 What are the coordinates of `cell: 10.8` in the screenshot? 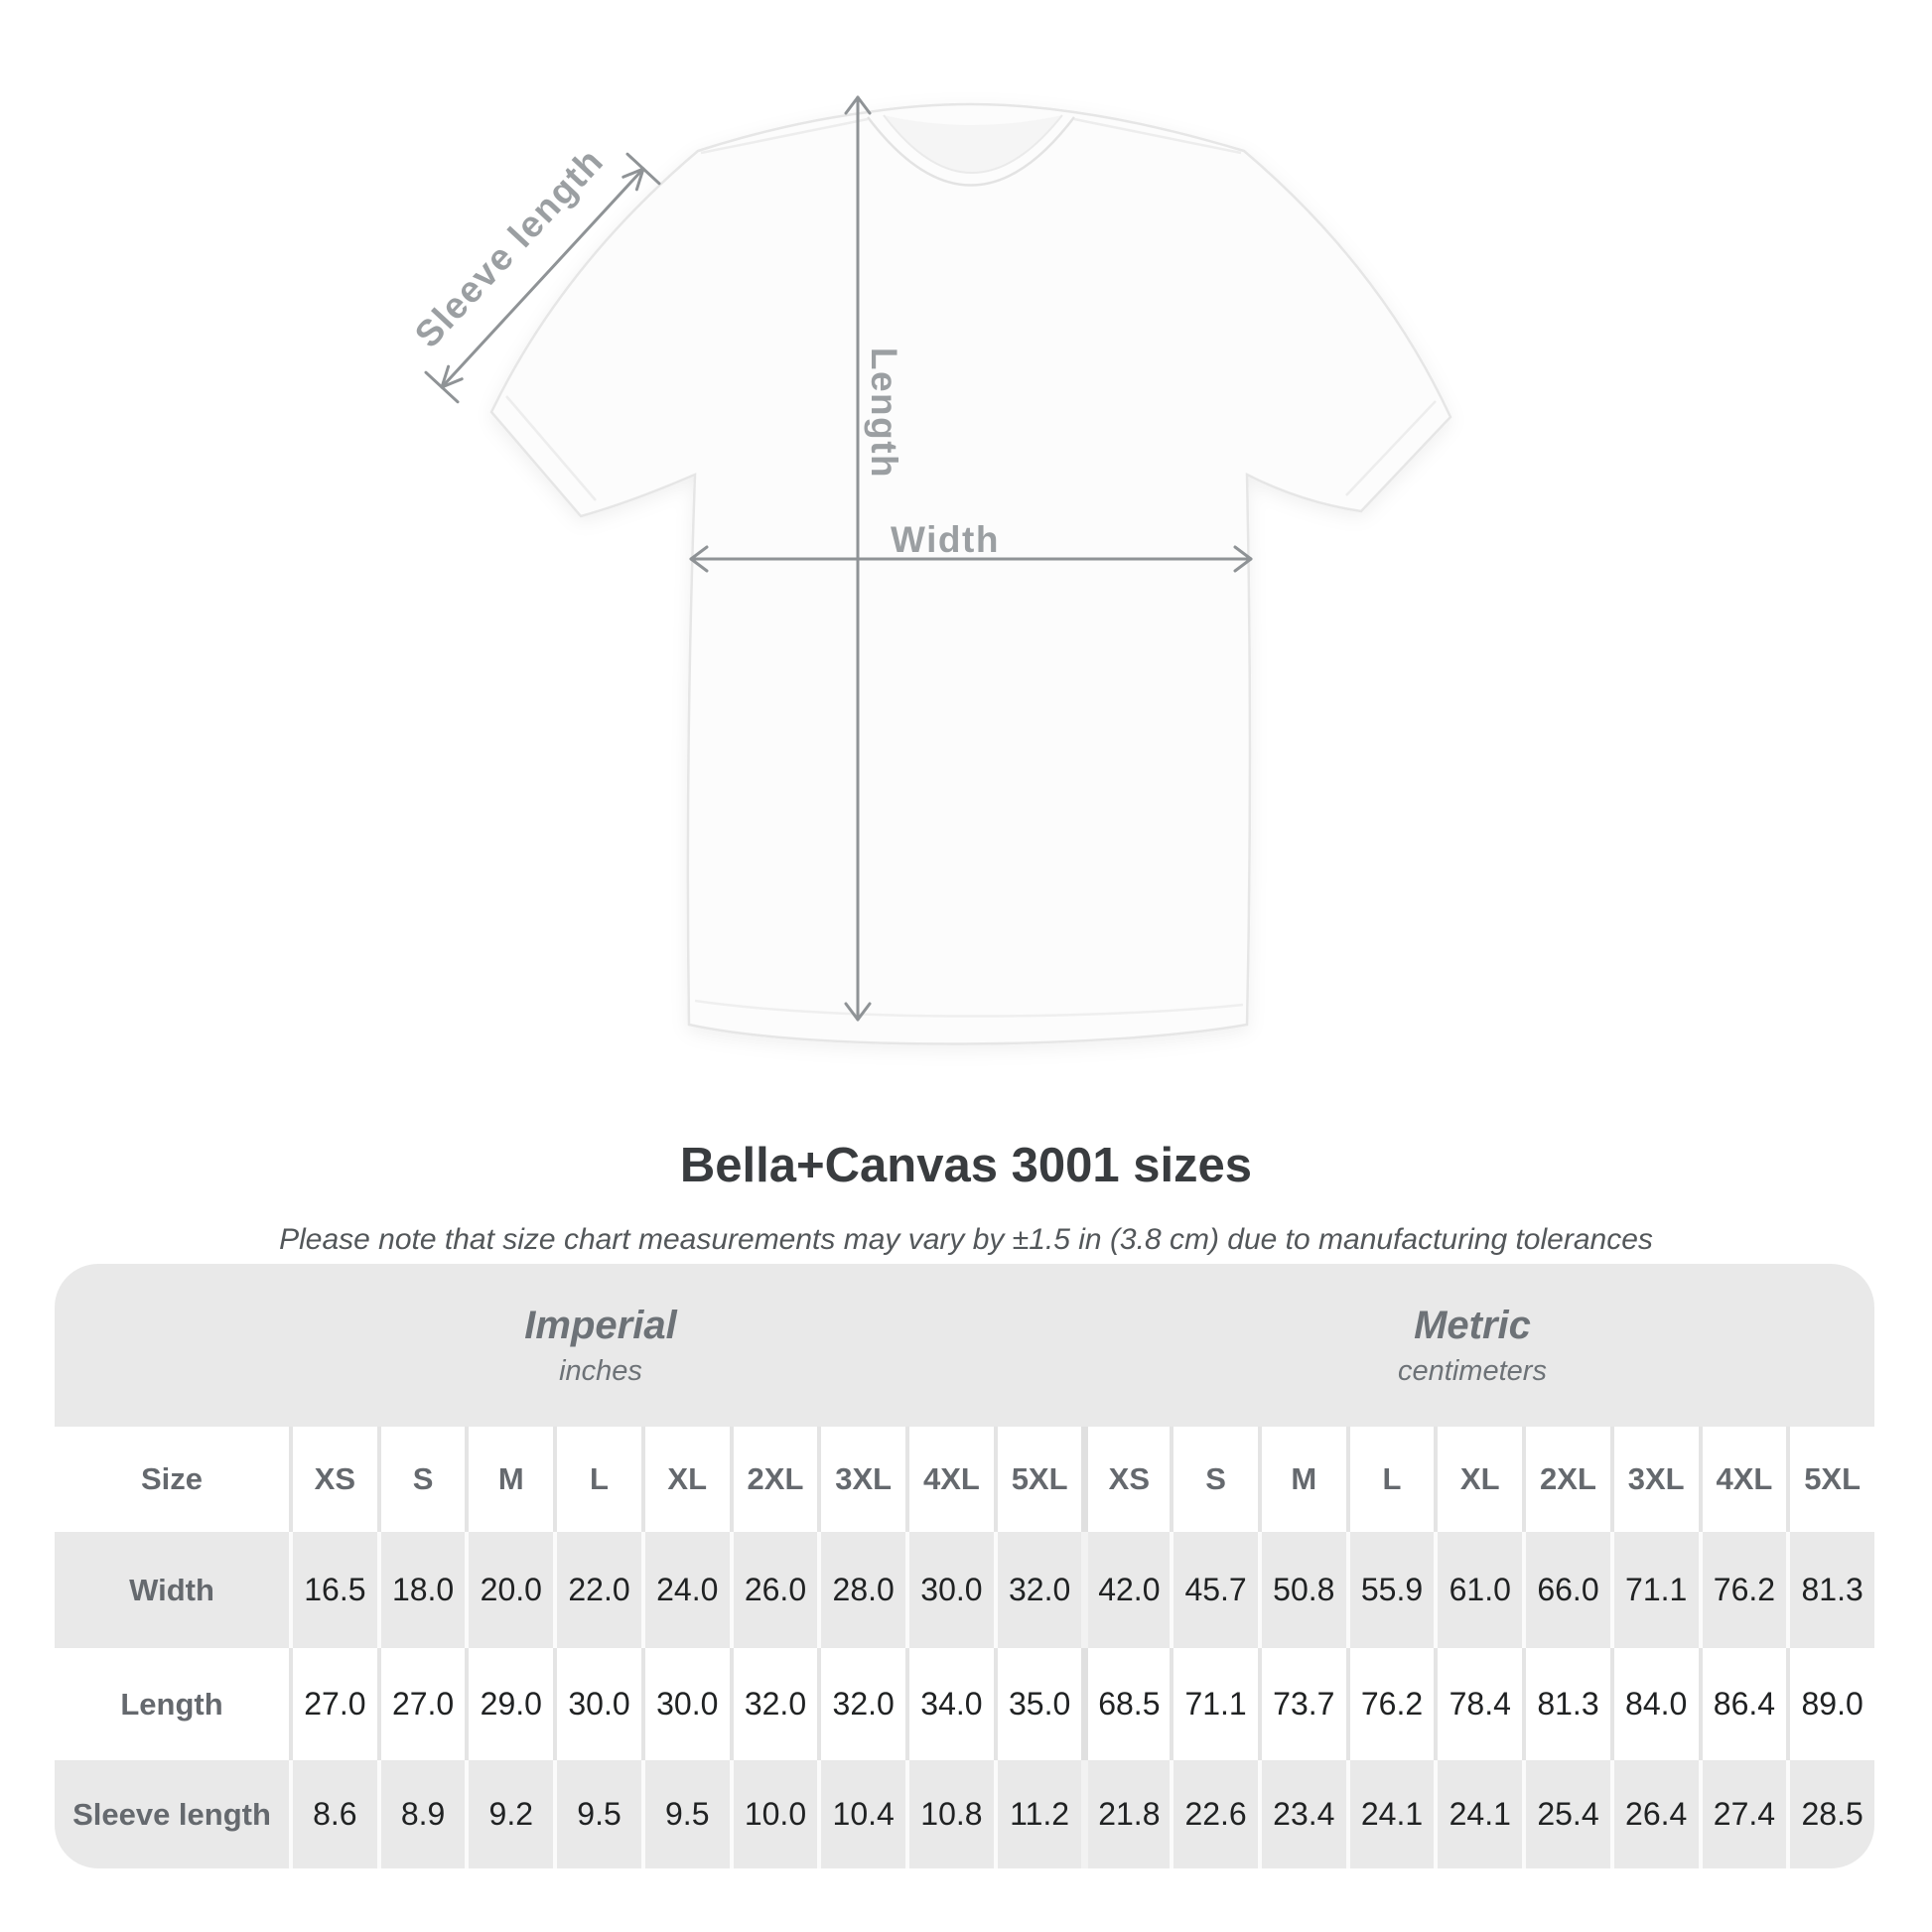 It's located at (950, 1814).